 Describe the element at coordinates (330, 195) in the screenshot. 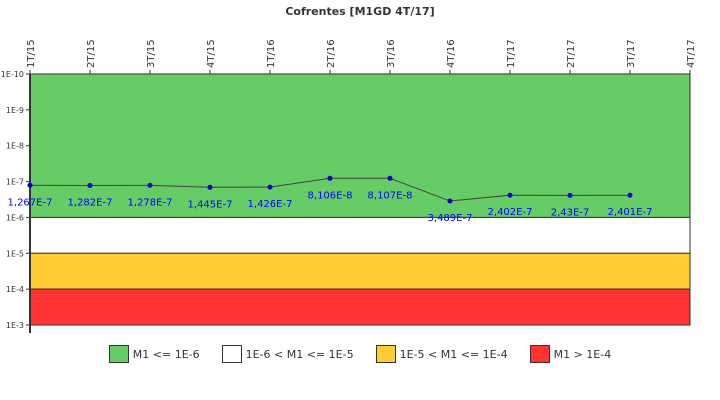

I see `data-label: 8,106E-8` at that location.